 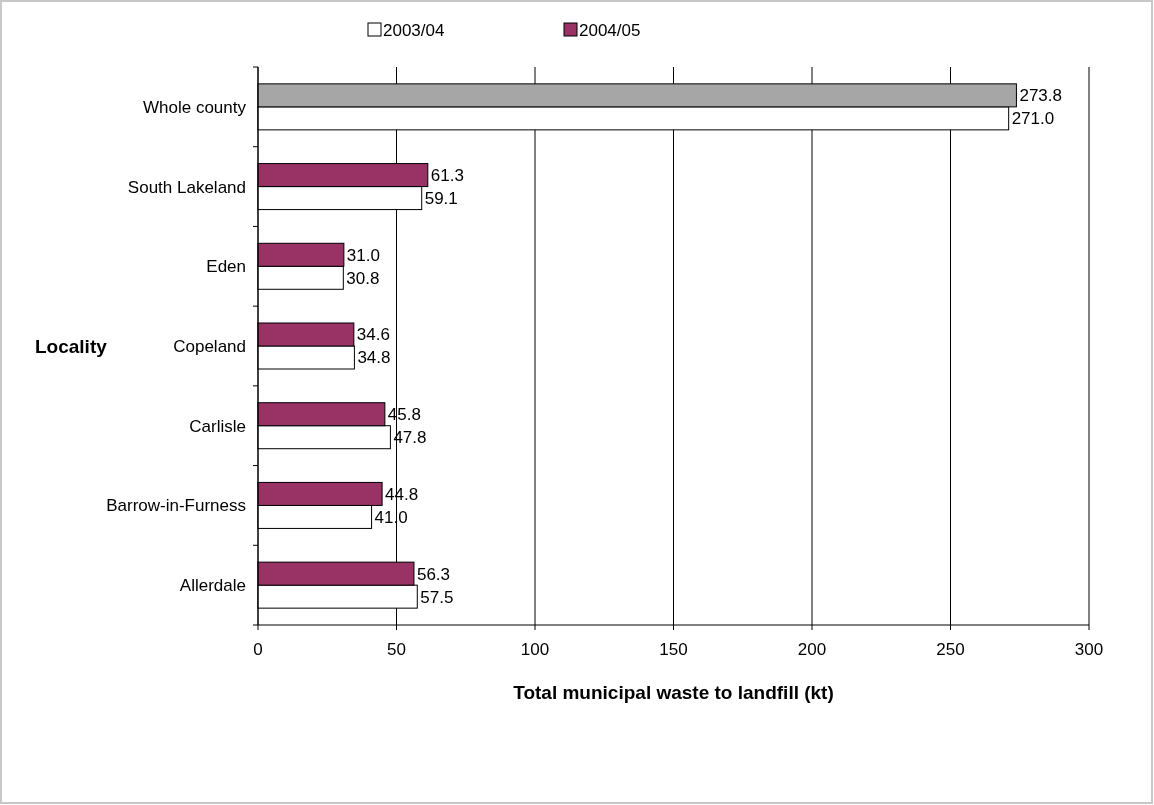 What do you see at coordinates (186, 187) in the screenshot?
I see `y-tick-label: South Lakeland` at bounding box center [186, 187].